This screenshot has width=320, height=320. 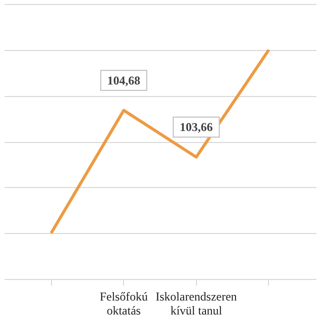 What do you see at coordinates (124, 304) in the screenshot?
I see `x-tick-label: Felsőfokú oktatás` at bounding box center [124, 304].